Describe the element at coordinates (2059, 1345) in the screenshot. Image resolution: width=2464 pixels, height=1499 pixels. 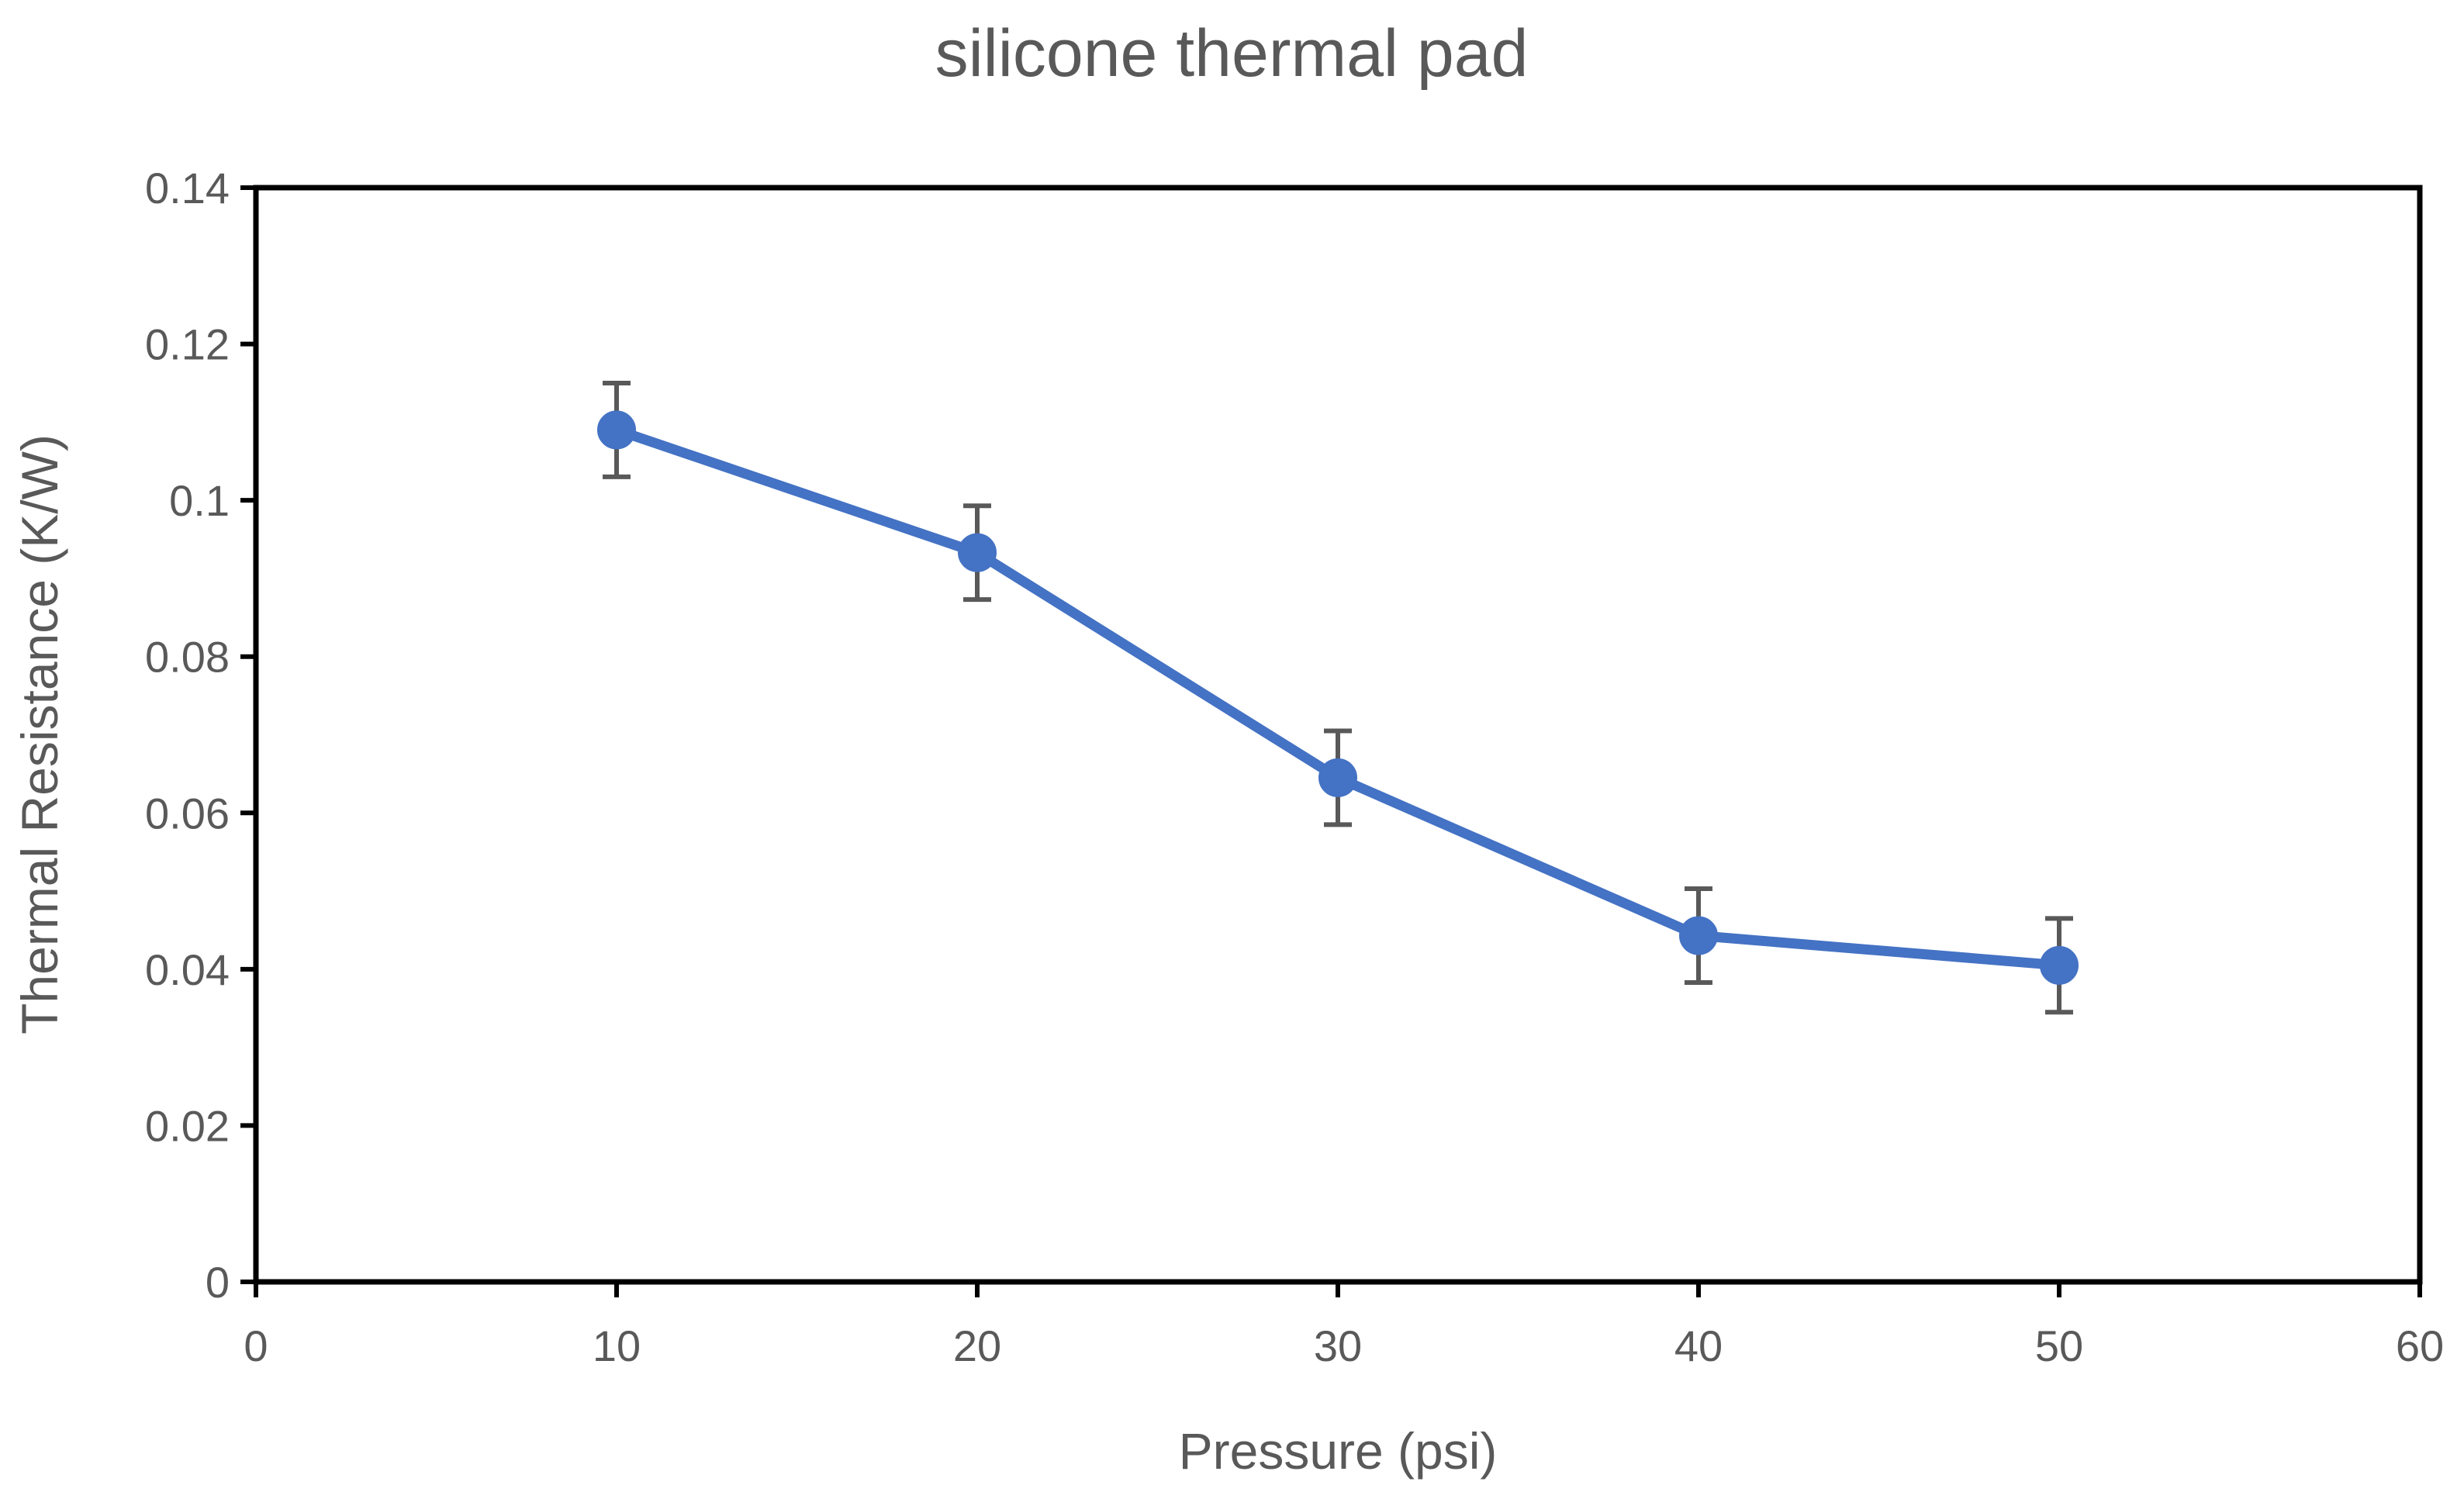
I see `x-tick-label: 50` at that location.